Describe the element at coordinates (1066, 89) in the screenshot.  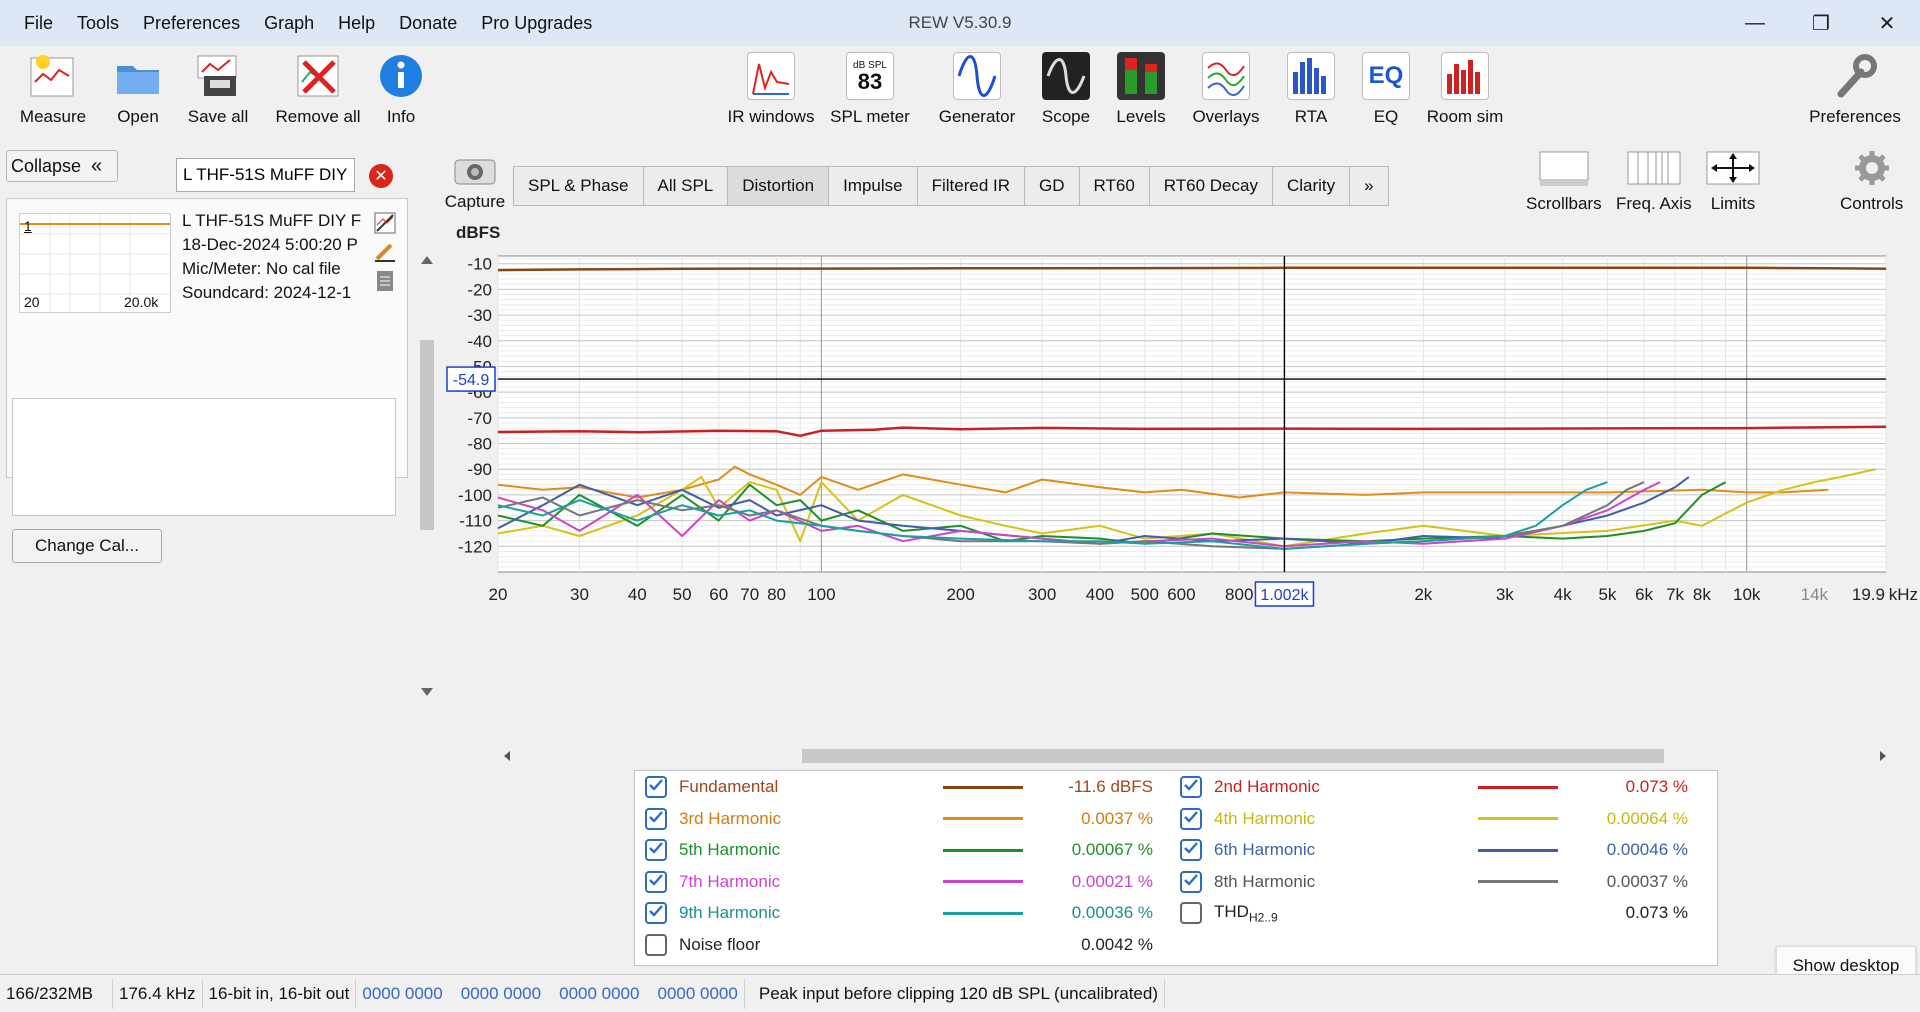
I see `scope-button: Scope` at that location.